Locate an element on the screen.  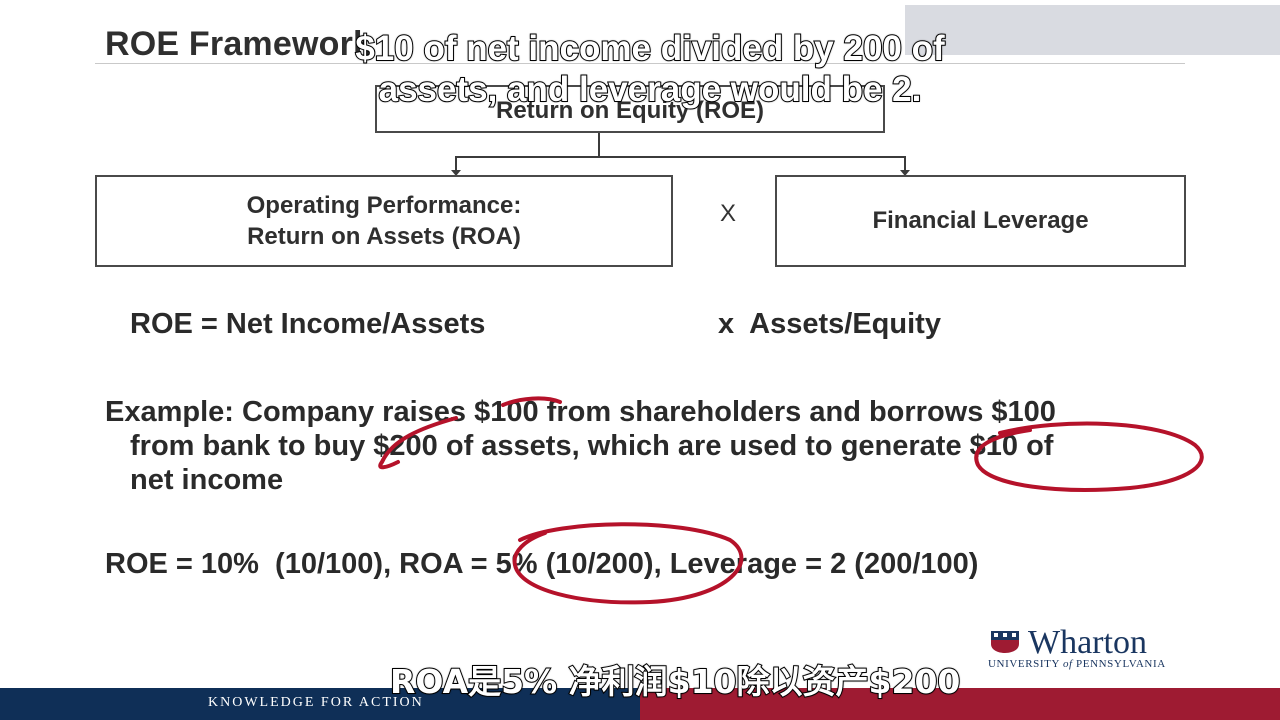
subtitle-chinese: ROA是5% 净利润$10除以资产$200 is located at coordinates (675, 681).